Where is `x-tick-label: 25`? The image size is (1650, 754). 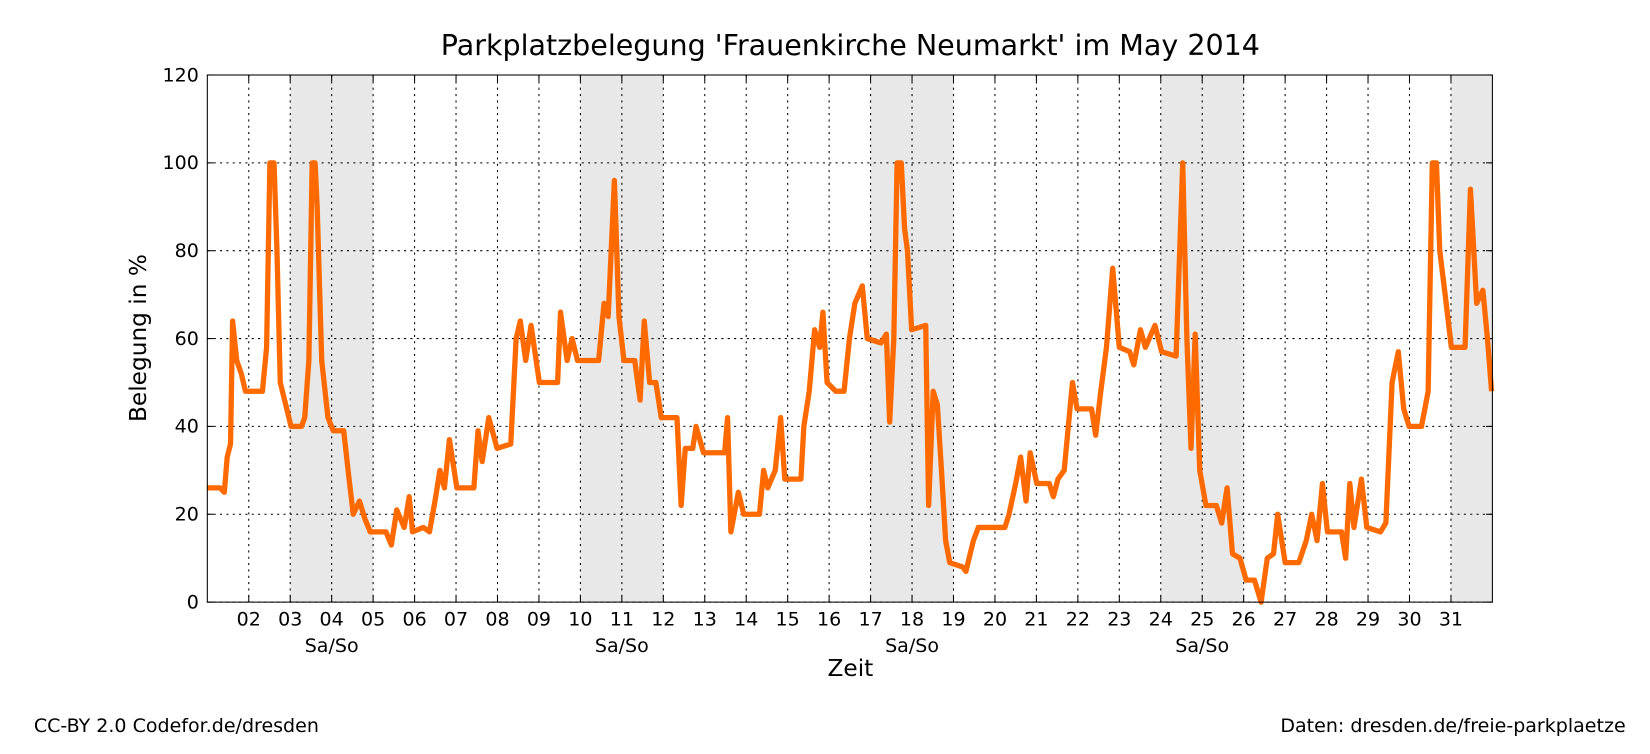
x-tick-label: 25 is located at coordinates (1202, 619).